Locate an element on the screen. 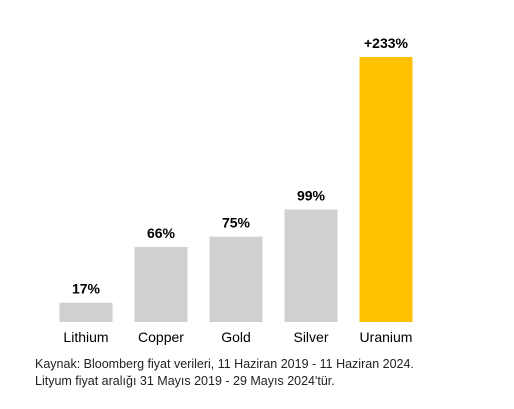  value-label-copper: 66% is located at coordinates (161, 233).